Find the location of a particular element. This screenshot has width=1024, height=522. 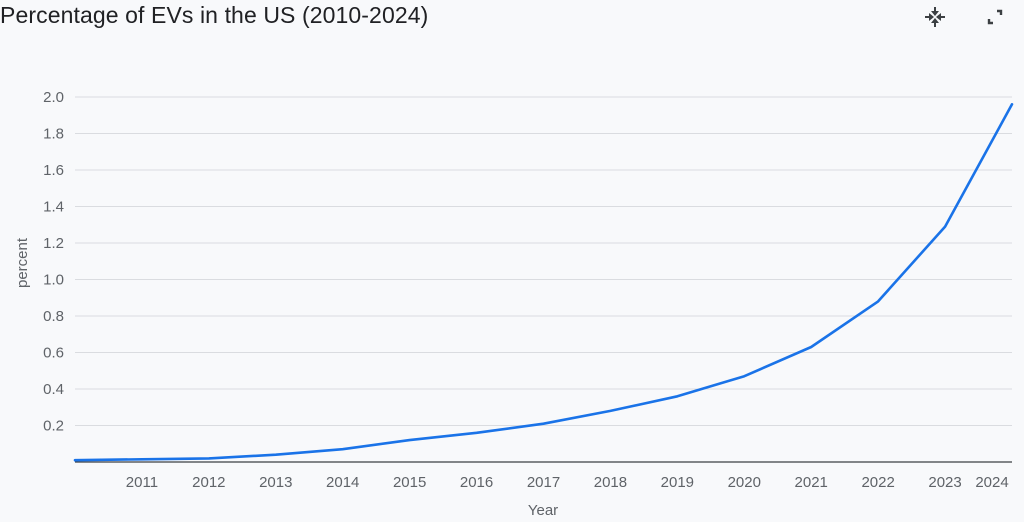

x-tick-label: 2022 is located at coordinates (877, 482).